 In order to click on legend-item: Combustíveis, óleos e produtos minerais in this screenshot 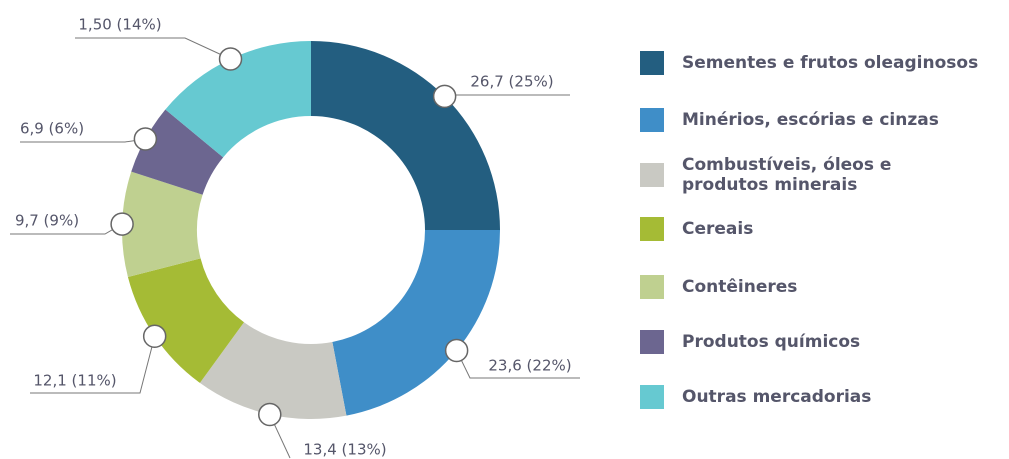, I will do `click(776, 175)`.